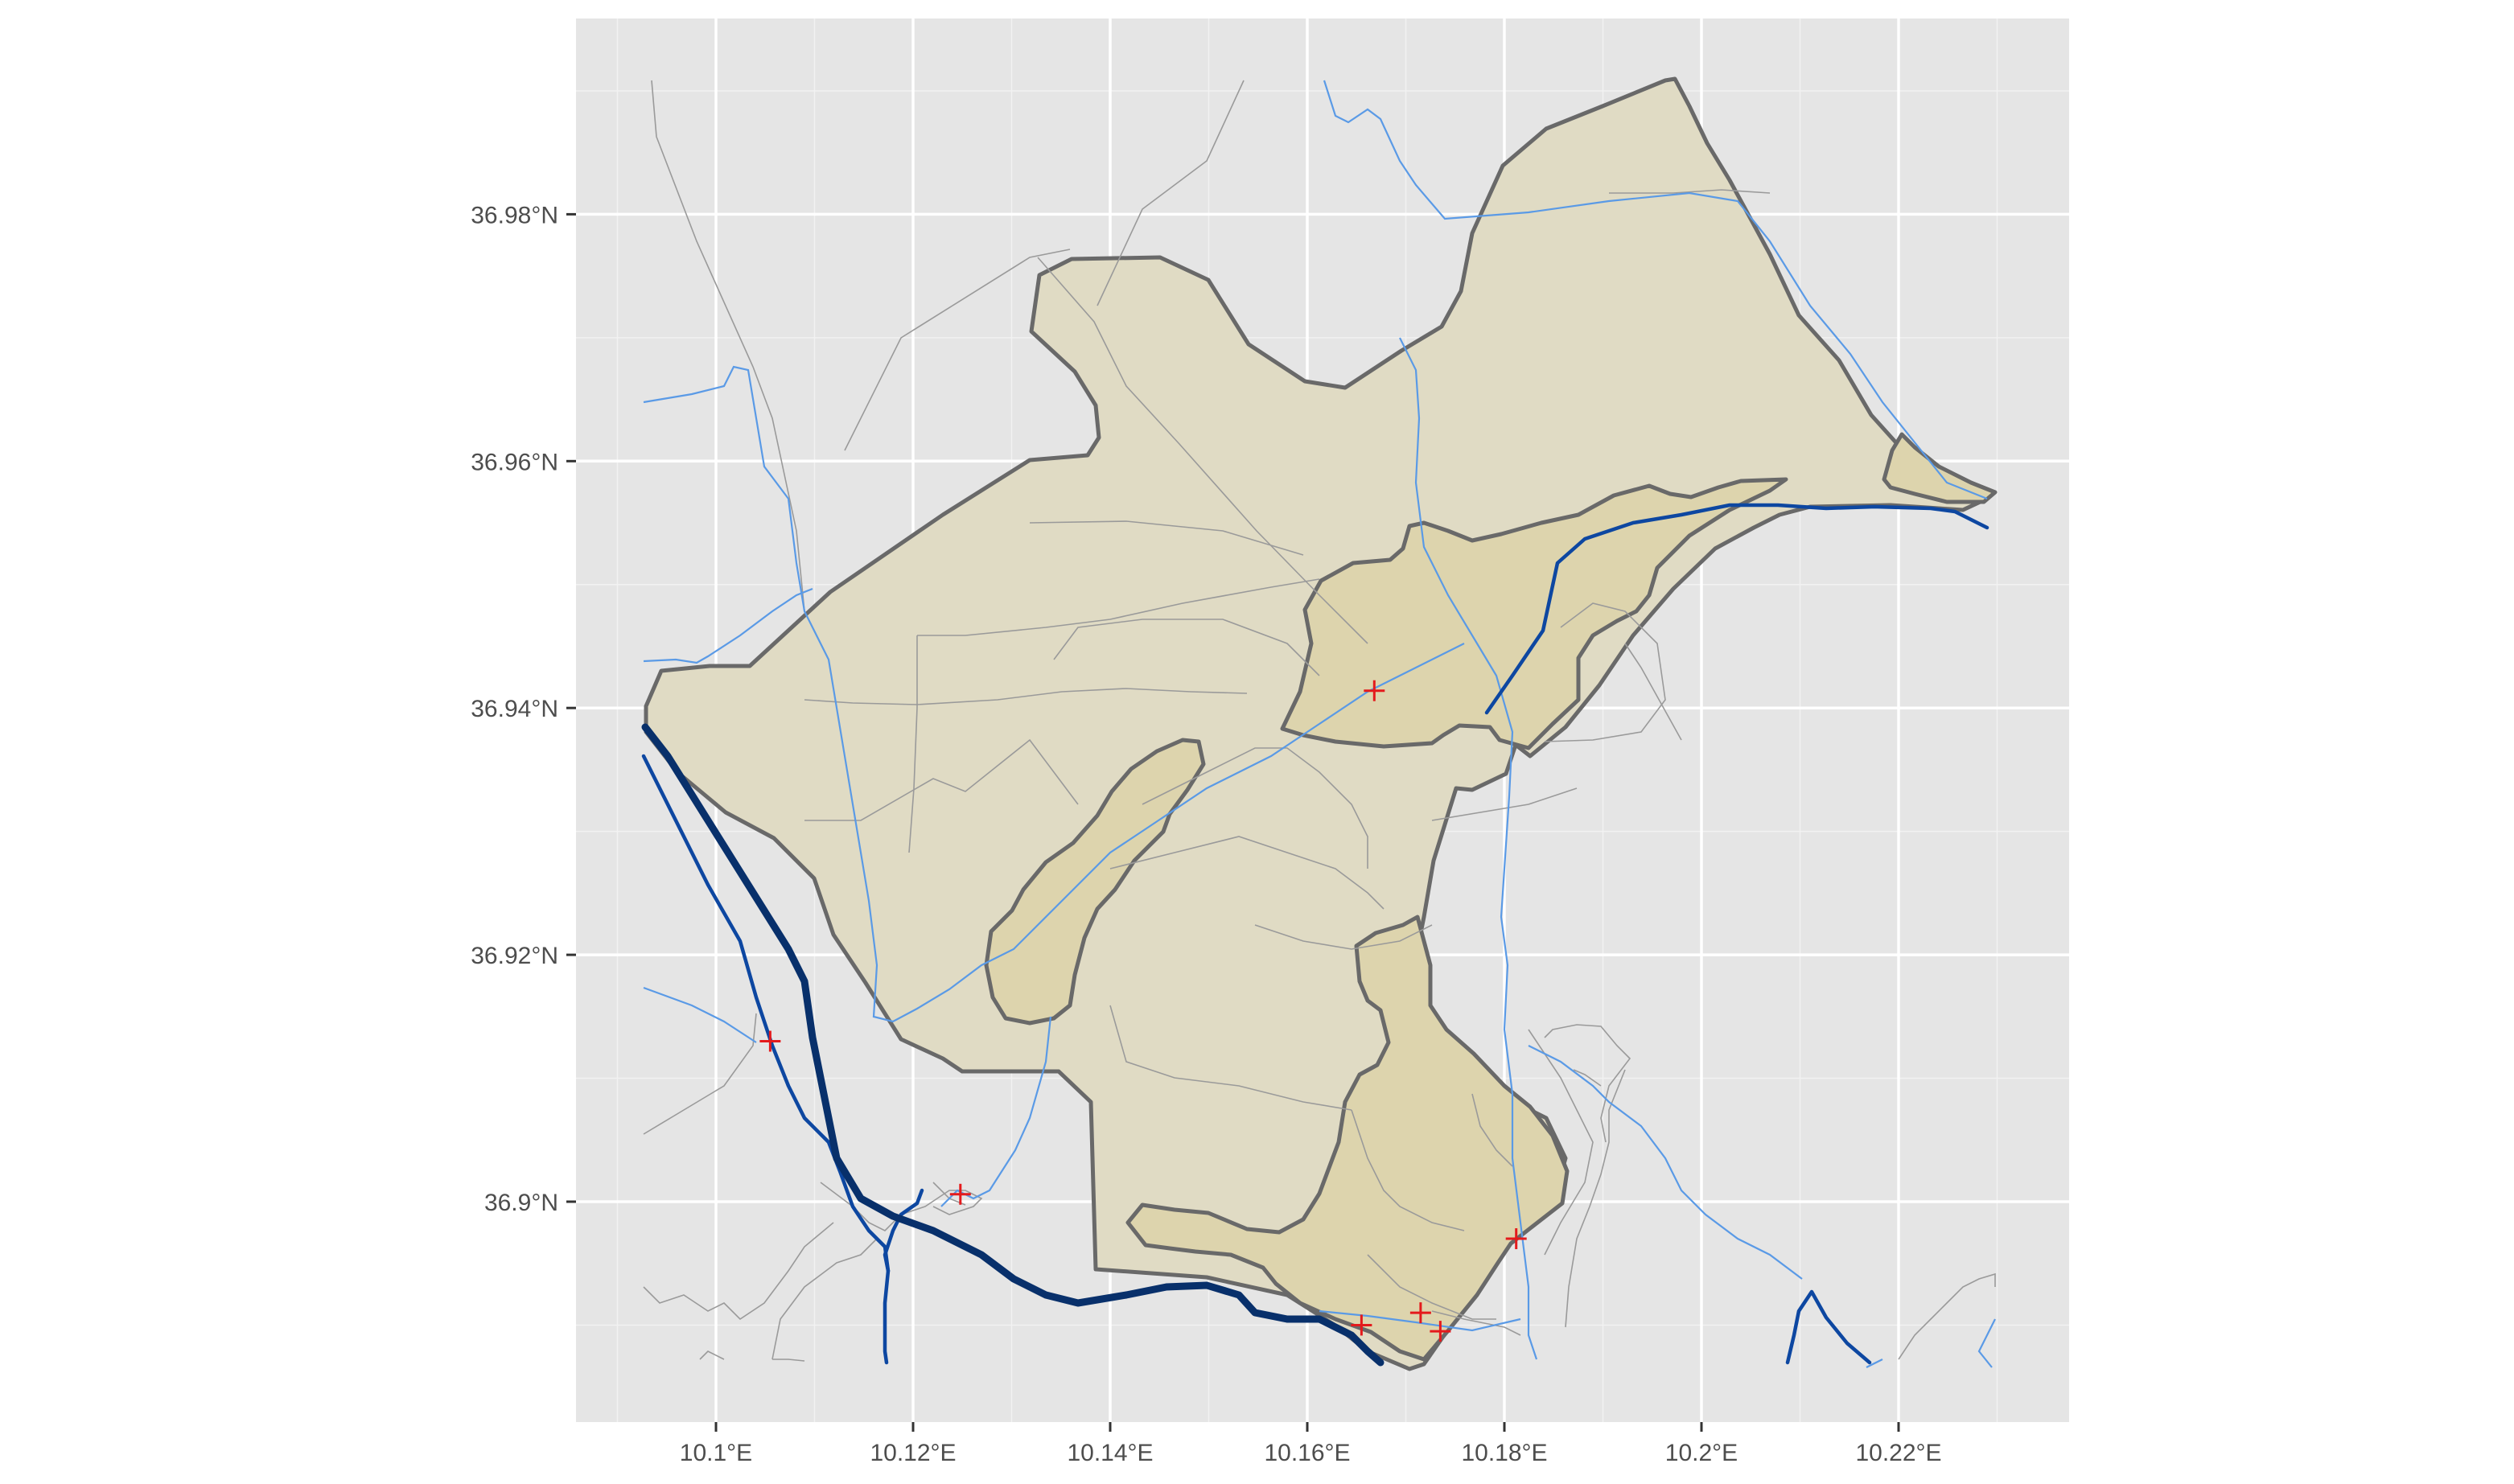 This screenshot has height=1484, width=2514. What do you see at coordinates (514, 462) in the screenshot?
I see `y-tick-label: 36.96°N` at bounding box center [514, 462].